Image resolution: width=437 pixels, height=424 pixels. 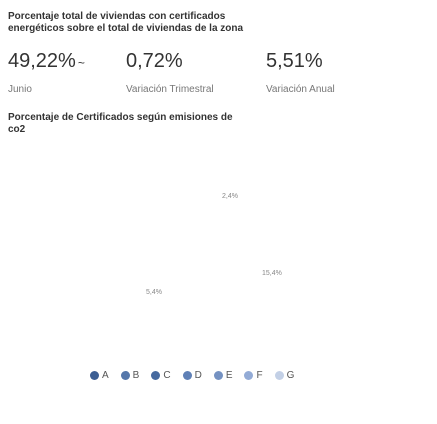 I want to click on kpi-label: Variación Anual, so click(x=300, y=89).